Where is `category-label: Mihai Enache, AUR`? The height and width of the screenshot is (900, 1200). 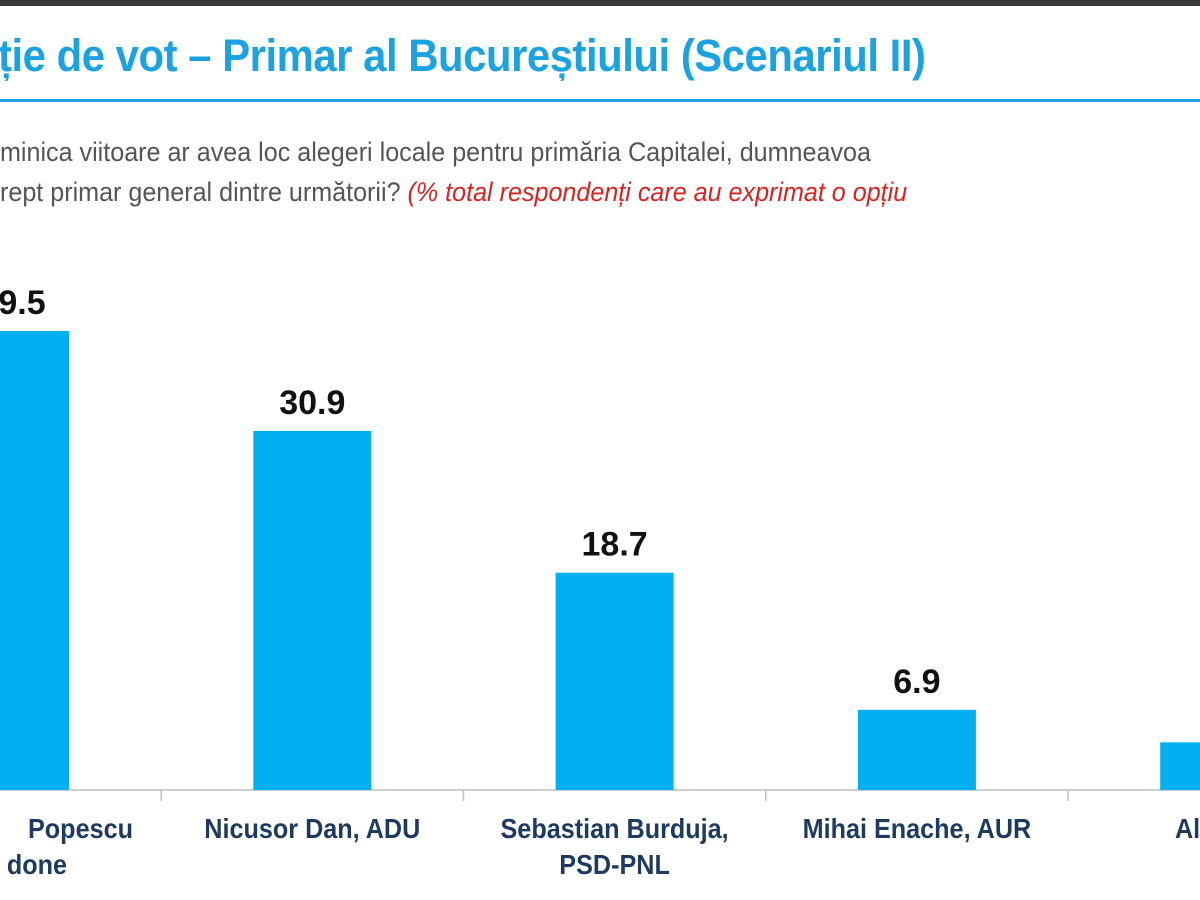 category-label: Mihai Enache, AUR is located at coordinates (917, 829).